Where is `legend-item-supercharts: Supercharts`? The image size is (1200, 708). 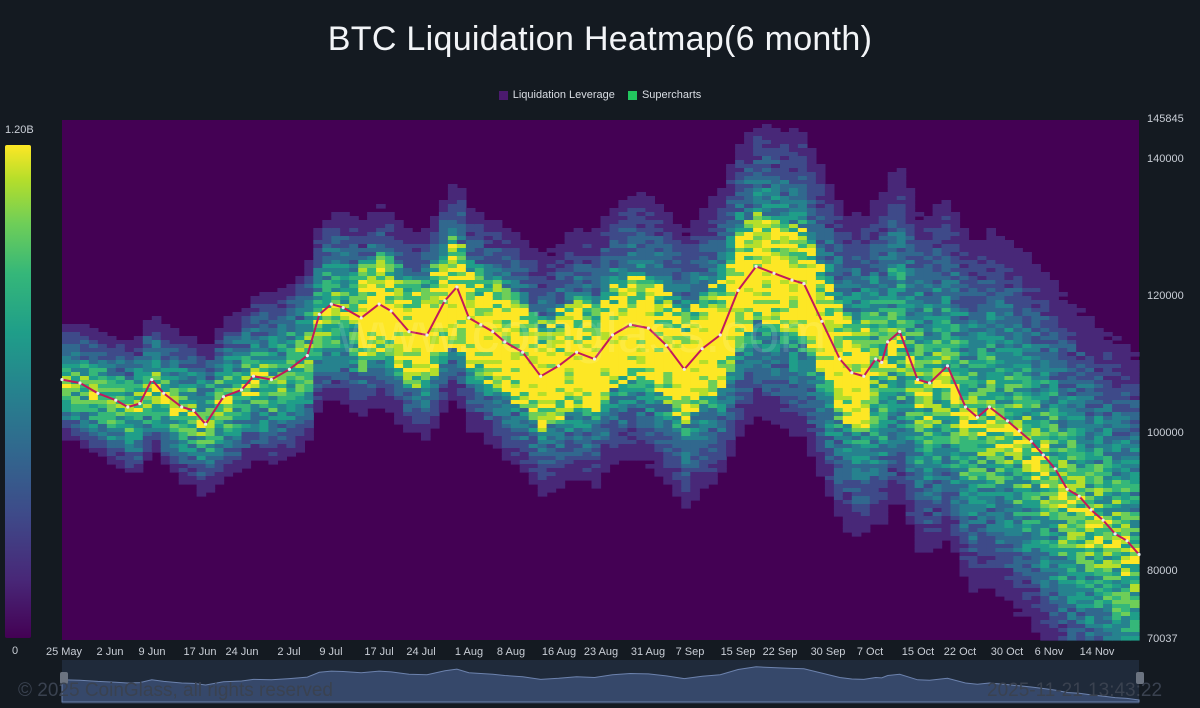 legend-item-supercharts: Supercharts is located at coordinates (664, 95).